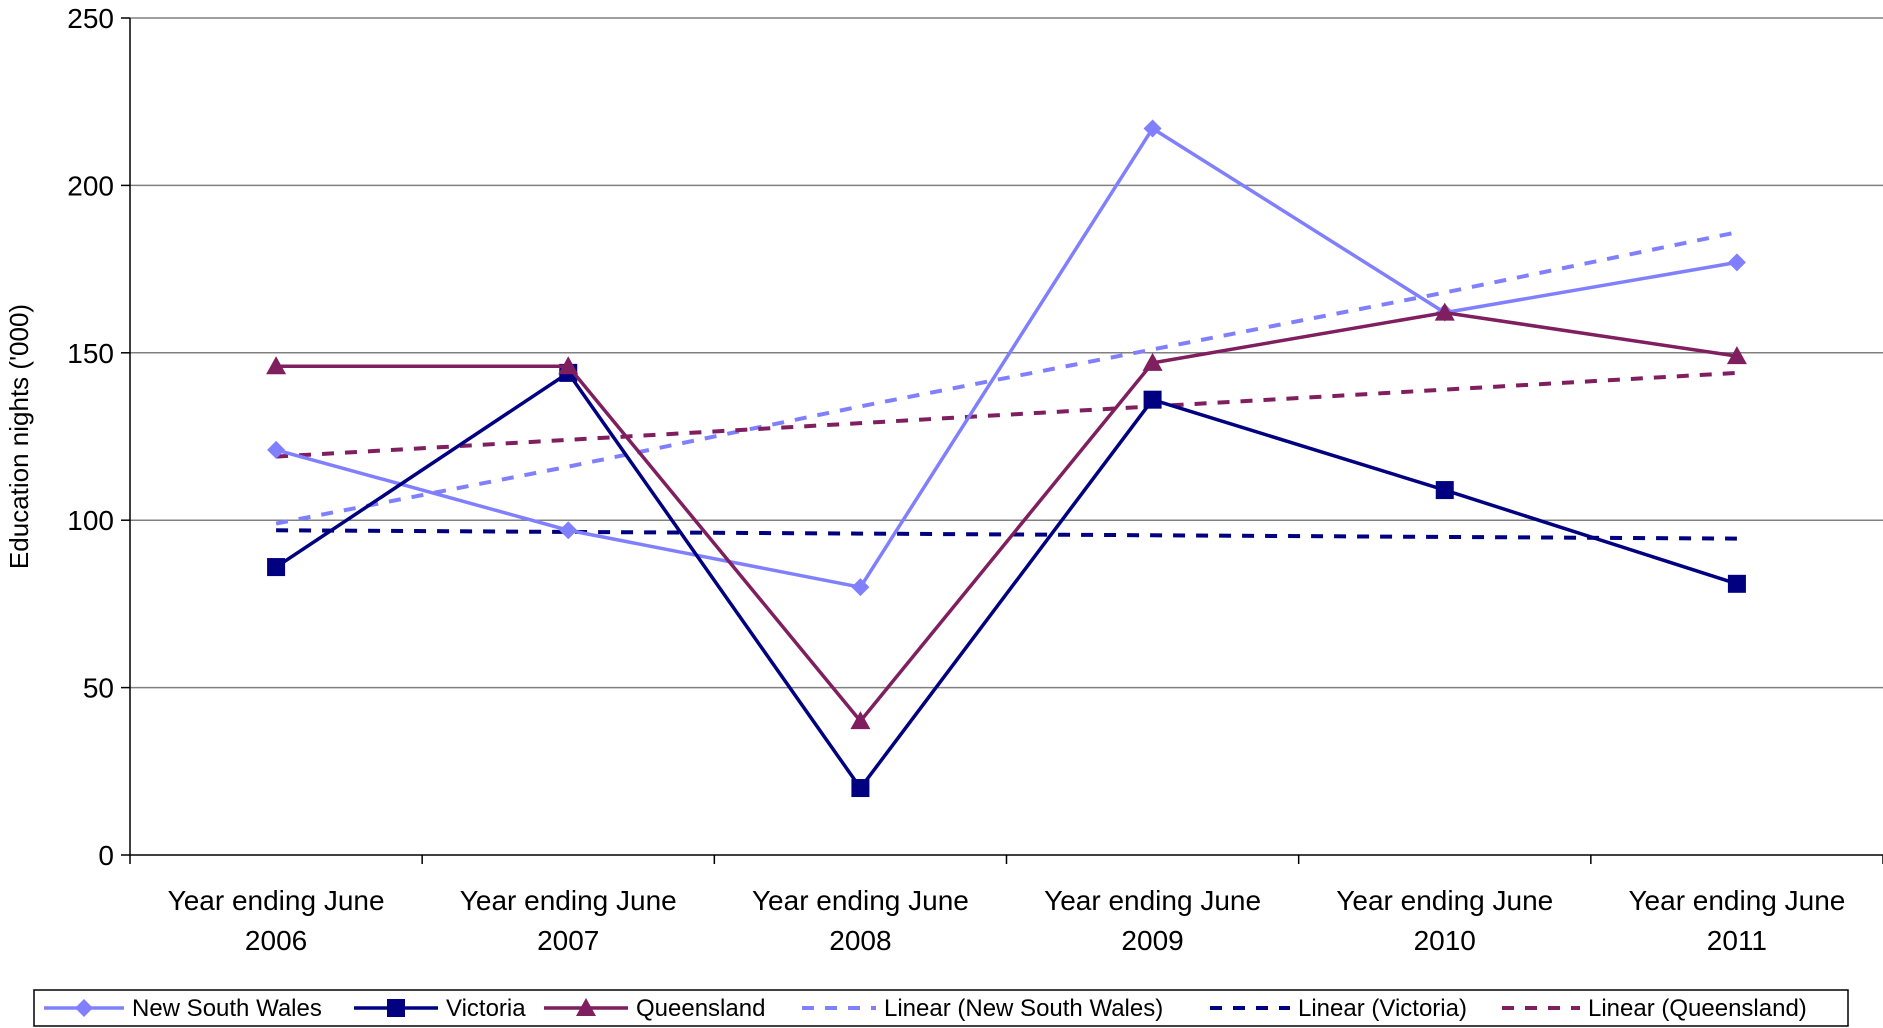 Image resolution: width=1883 pixels, height=1028 pixels. I want to click on legend-item: Victoria, so click(440, 1008).